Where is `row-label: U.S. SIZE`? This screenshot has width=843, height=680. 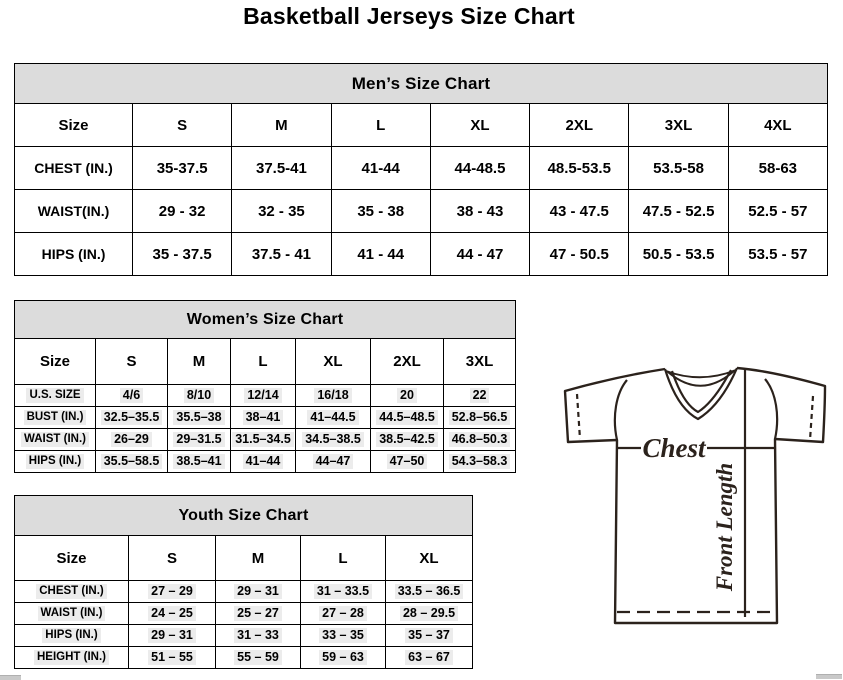
row-label: U.S. SIZE is located at coordinates (55, 395).